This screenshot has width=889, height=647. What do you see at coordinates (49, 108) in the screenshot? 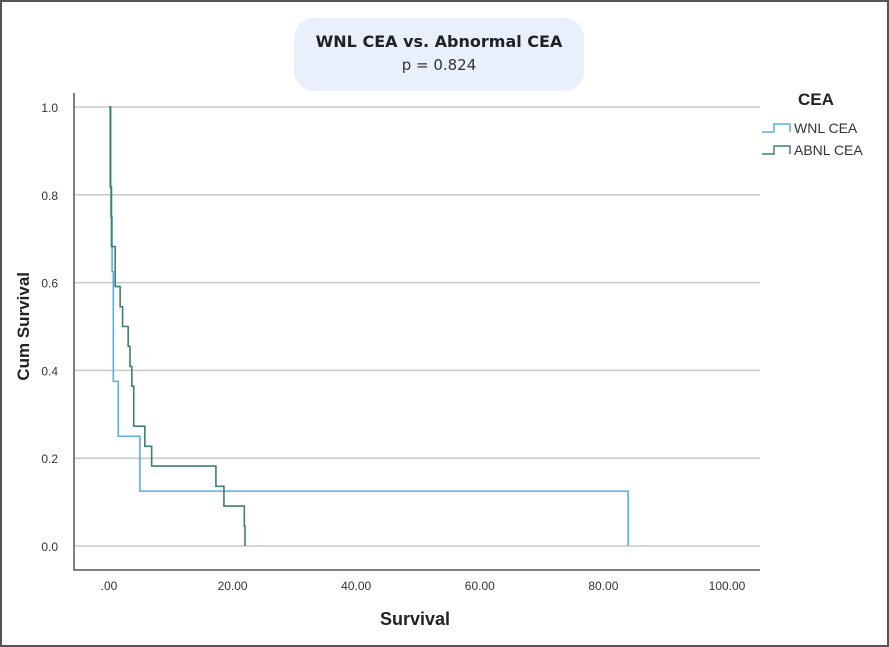
I see `y-tick-label: 1.0` at bounding box center [49, 108].